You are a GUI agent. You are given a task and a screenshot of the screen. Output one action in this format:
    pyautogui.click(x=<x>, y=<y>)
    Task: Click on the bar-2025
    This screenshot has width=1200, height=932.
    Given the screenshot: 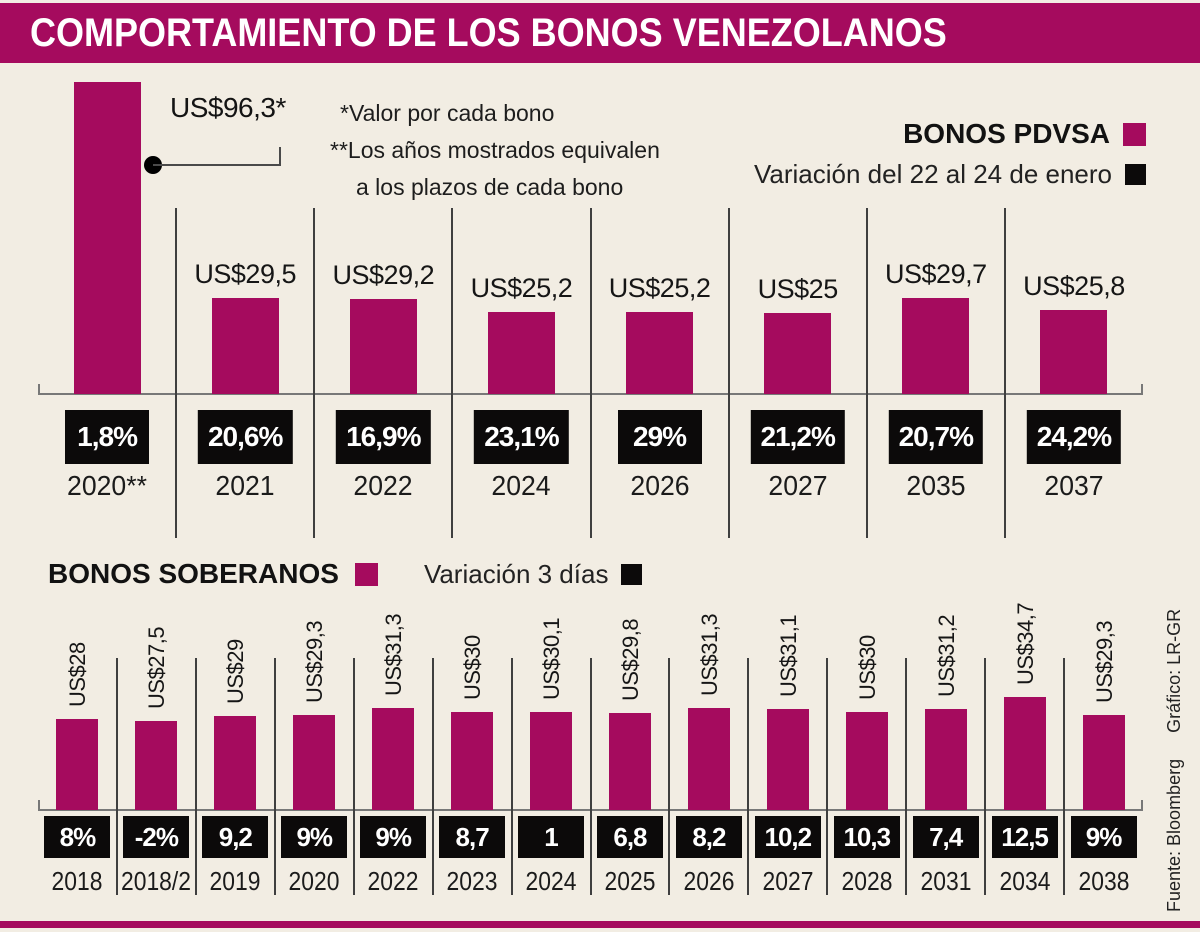 What is the action you would take?
    pyautogui.click(x=629, y=761)
    